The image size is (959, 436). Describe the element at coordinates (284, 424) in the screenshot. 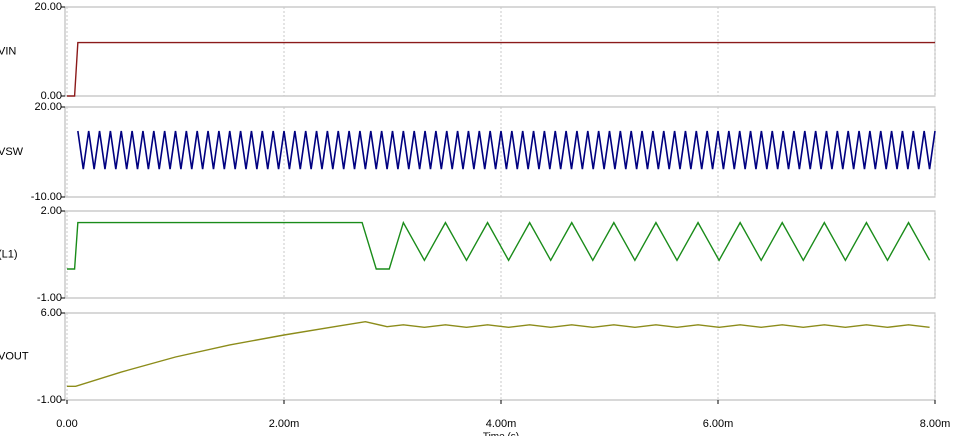

I see `x-tick-label: 2.00m` at that location.